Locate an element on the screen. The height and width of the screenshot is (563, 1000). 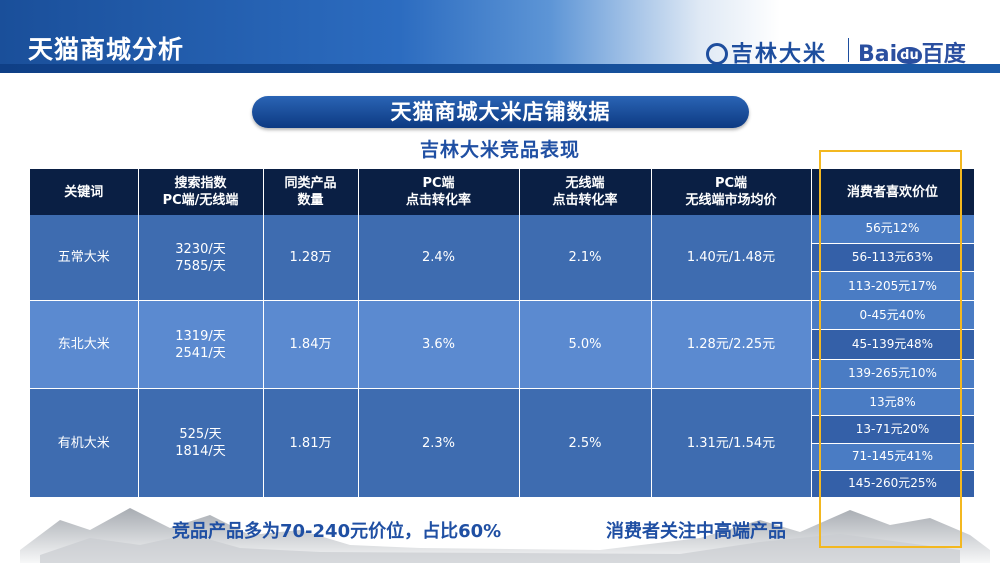
preferred-price-cell: 0-45元40% 45-139元48% 139-265元10% is located at coordinates (893, 344).